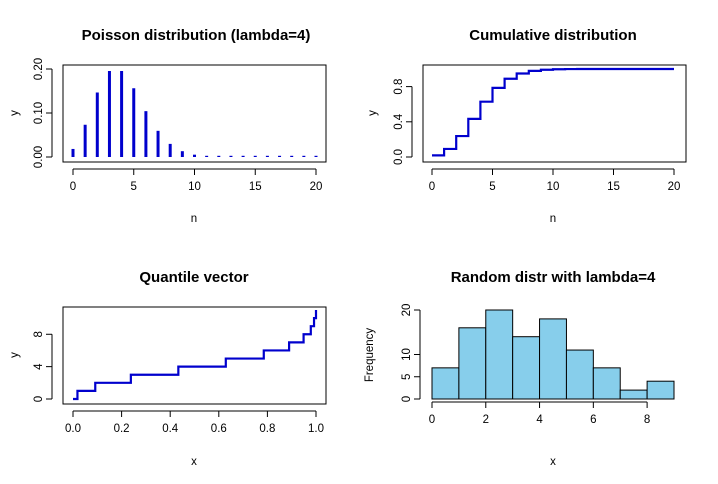  I want to click on x-tick-label: 0.8, so click(267, 429).